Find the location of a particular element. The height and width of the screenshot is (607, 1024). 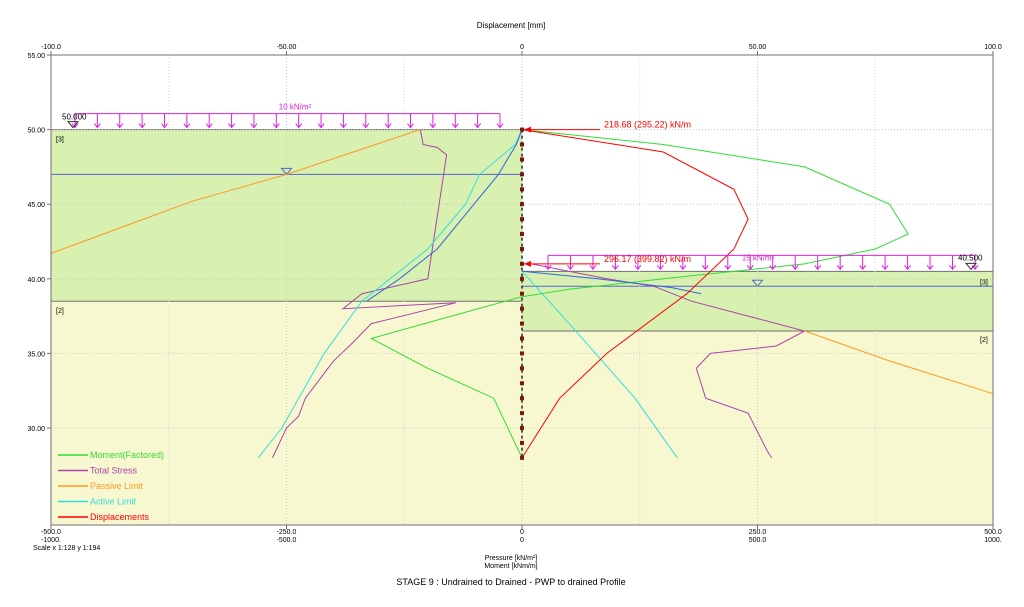

y-tick-label: 50.00 is located at coordinates (36, 131).